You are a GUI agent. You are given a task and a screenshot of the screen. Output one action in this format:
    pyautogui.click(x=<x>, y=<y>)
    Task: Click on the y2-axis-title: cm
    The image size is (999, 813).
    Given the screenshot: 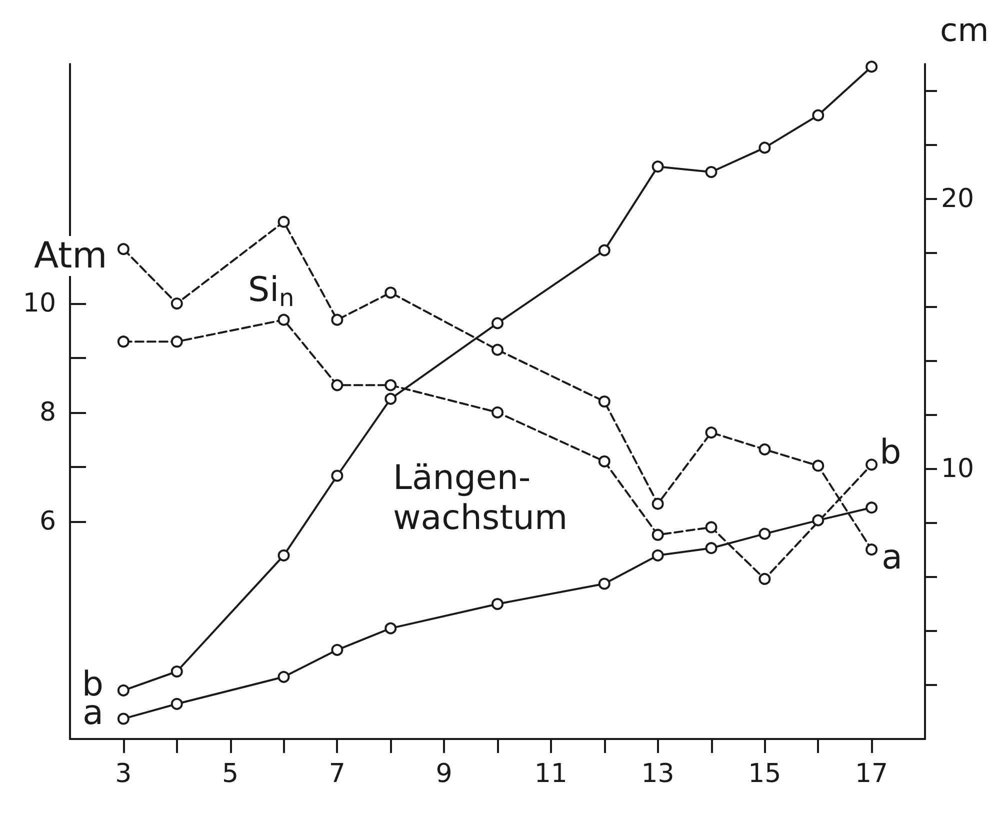 What is the action you would take?
    pyautogui.click(x=964, y=30)
    